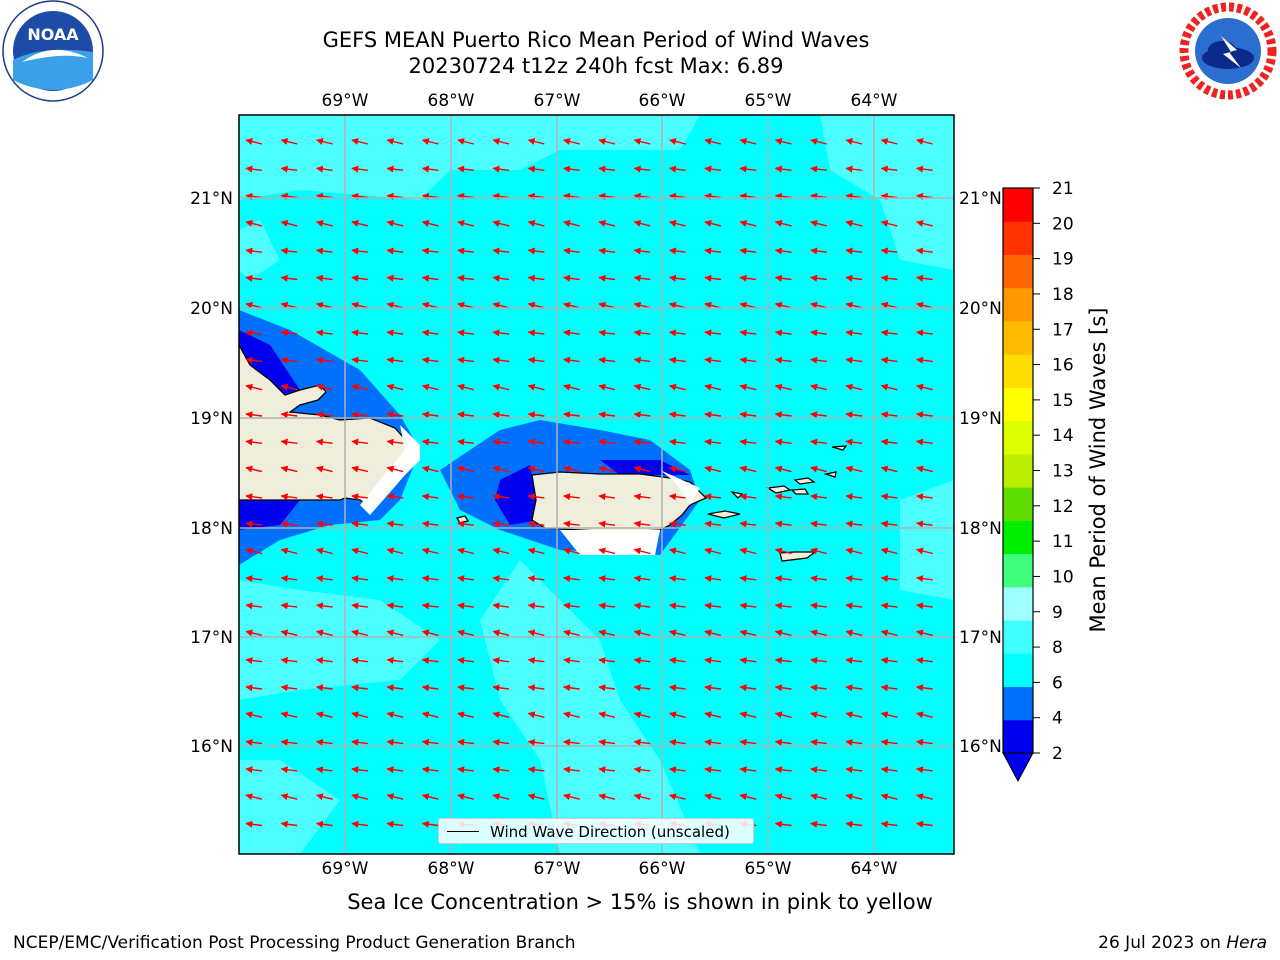 The image size is (1280, 960). Describe the element at coordinates (345, 869) in the screenshot. I see `lon-label: 69°W` at that location.